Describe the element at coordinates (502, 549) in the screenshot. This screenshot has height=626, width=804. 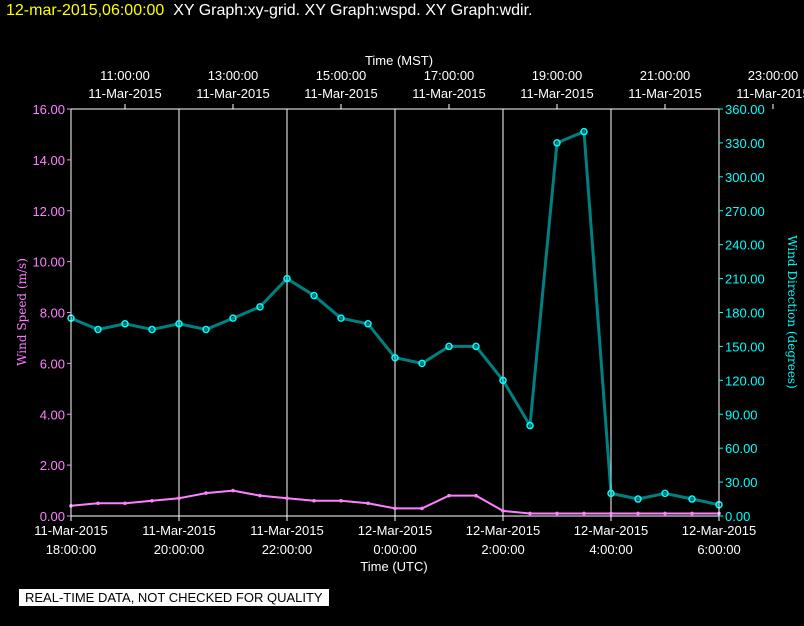
I see `bottom-tick-time: 2:00:00` at that location.